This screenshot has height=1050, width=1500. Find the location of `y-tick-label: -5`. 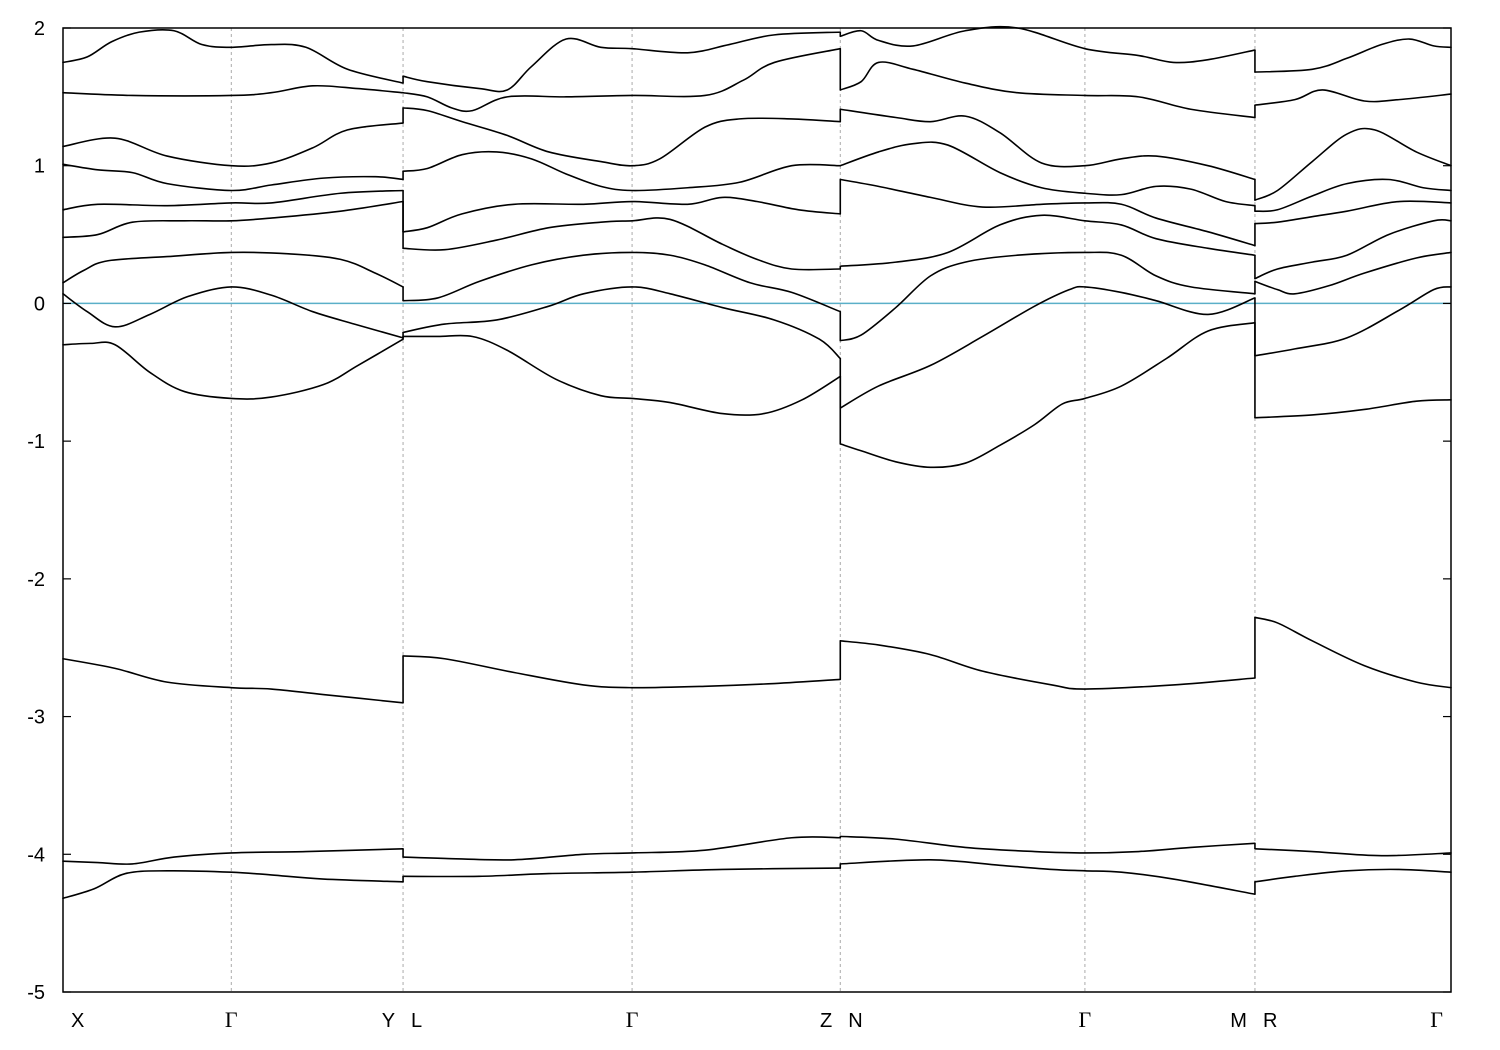

y-tick-label: -5 is located at coordinates (36, 993).